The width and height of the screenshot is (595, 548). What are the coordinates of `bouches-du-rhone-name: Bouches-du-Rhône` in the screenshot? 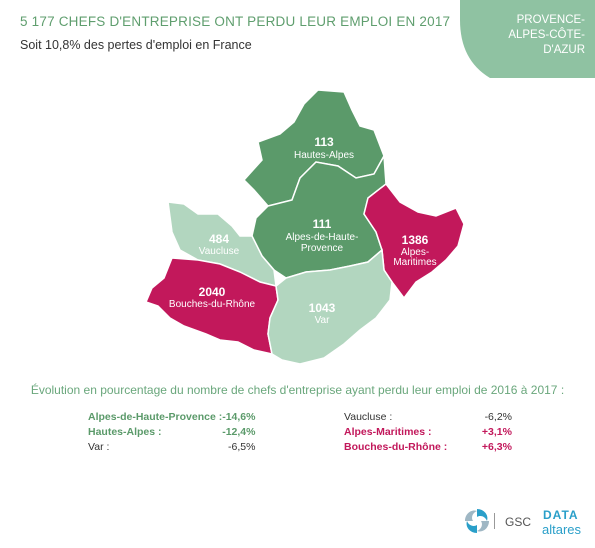 It's located at (212, 304).